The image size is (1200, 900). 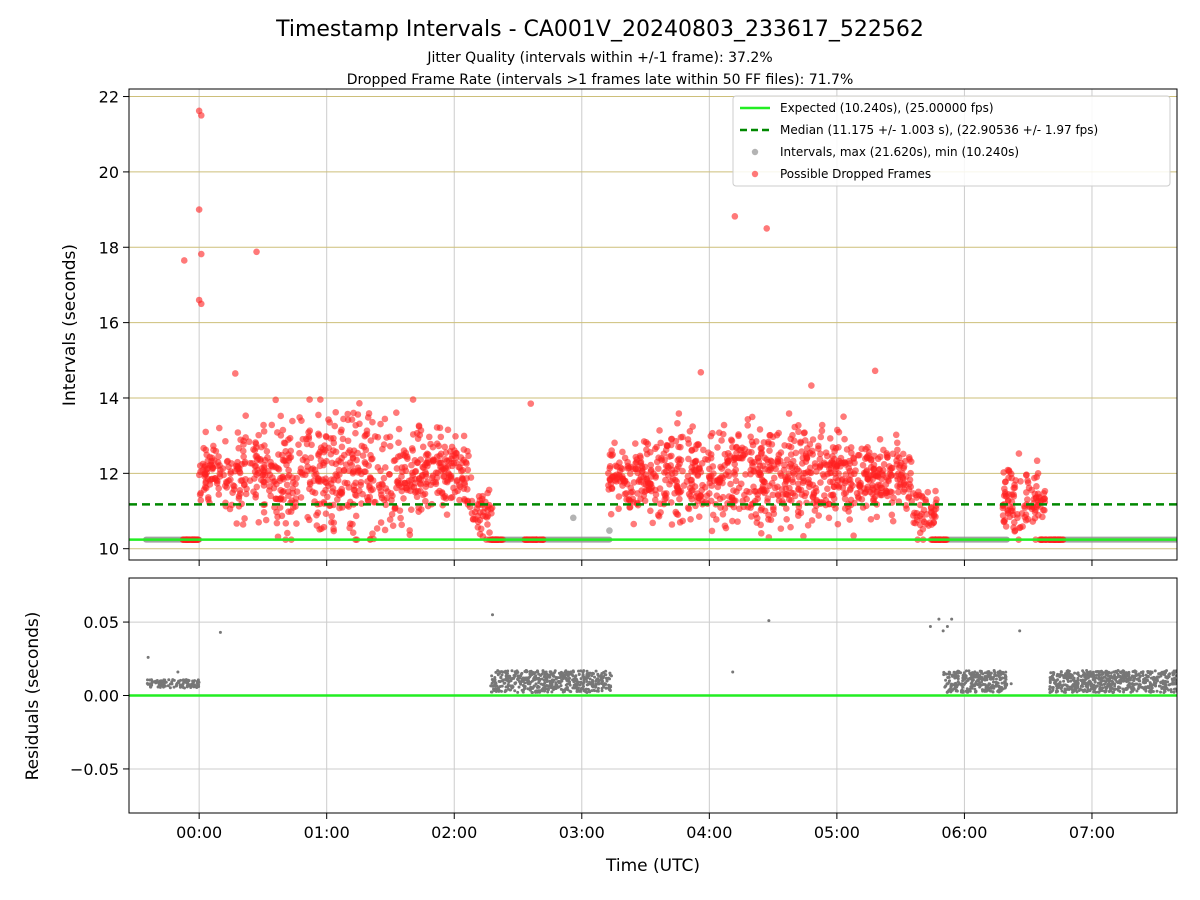 What do you see at coordinates (1092, 832) in the screenshot?
I see `x-tick-label-7: 07:00` at bounding box center [1092, 832].